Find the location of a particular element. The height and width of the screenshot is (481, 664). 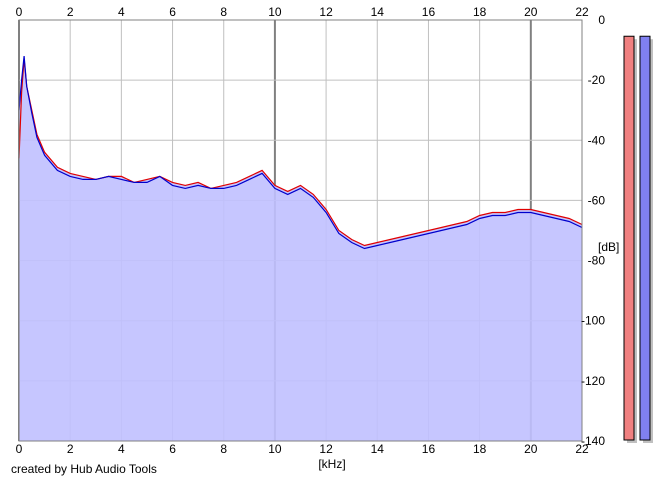

y-tick-label: -140 is located at coordinates (593, 441).